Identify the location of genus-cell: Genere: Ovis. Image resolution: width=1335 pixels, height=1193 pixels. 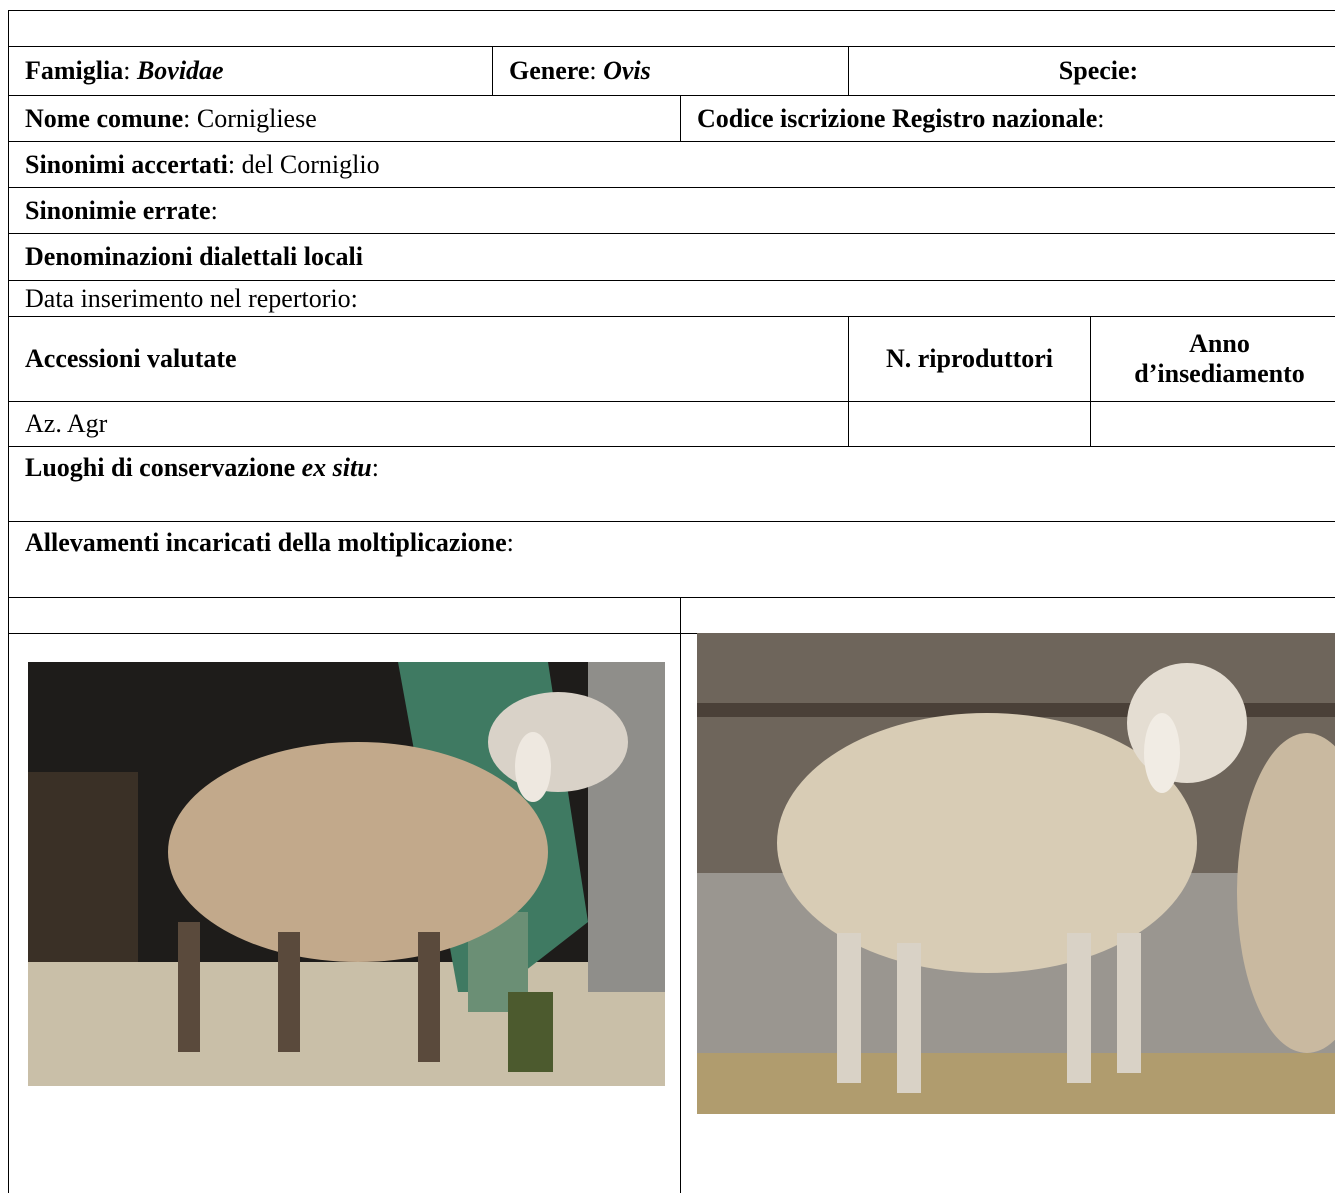
(670, 70).